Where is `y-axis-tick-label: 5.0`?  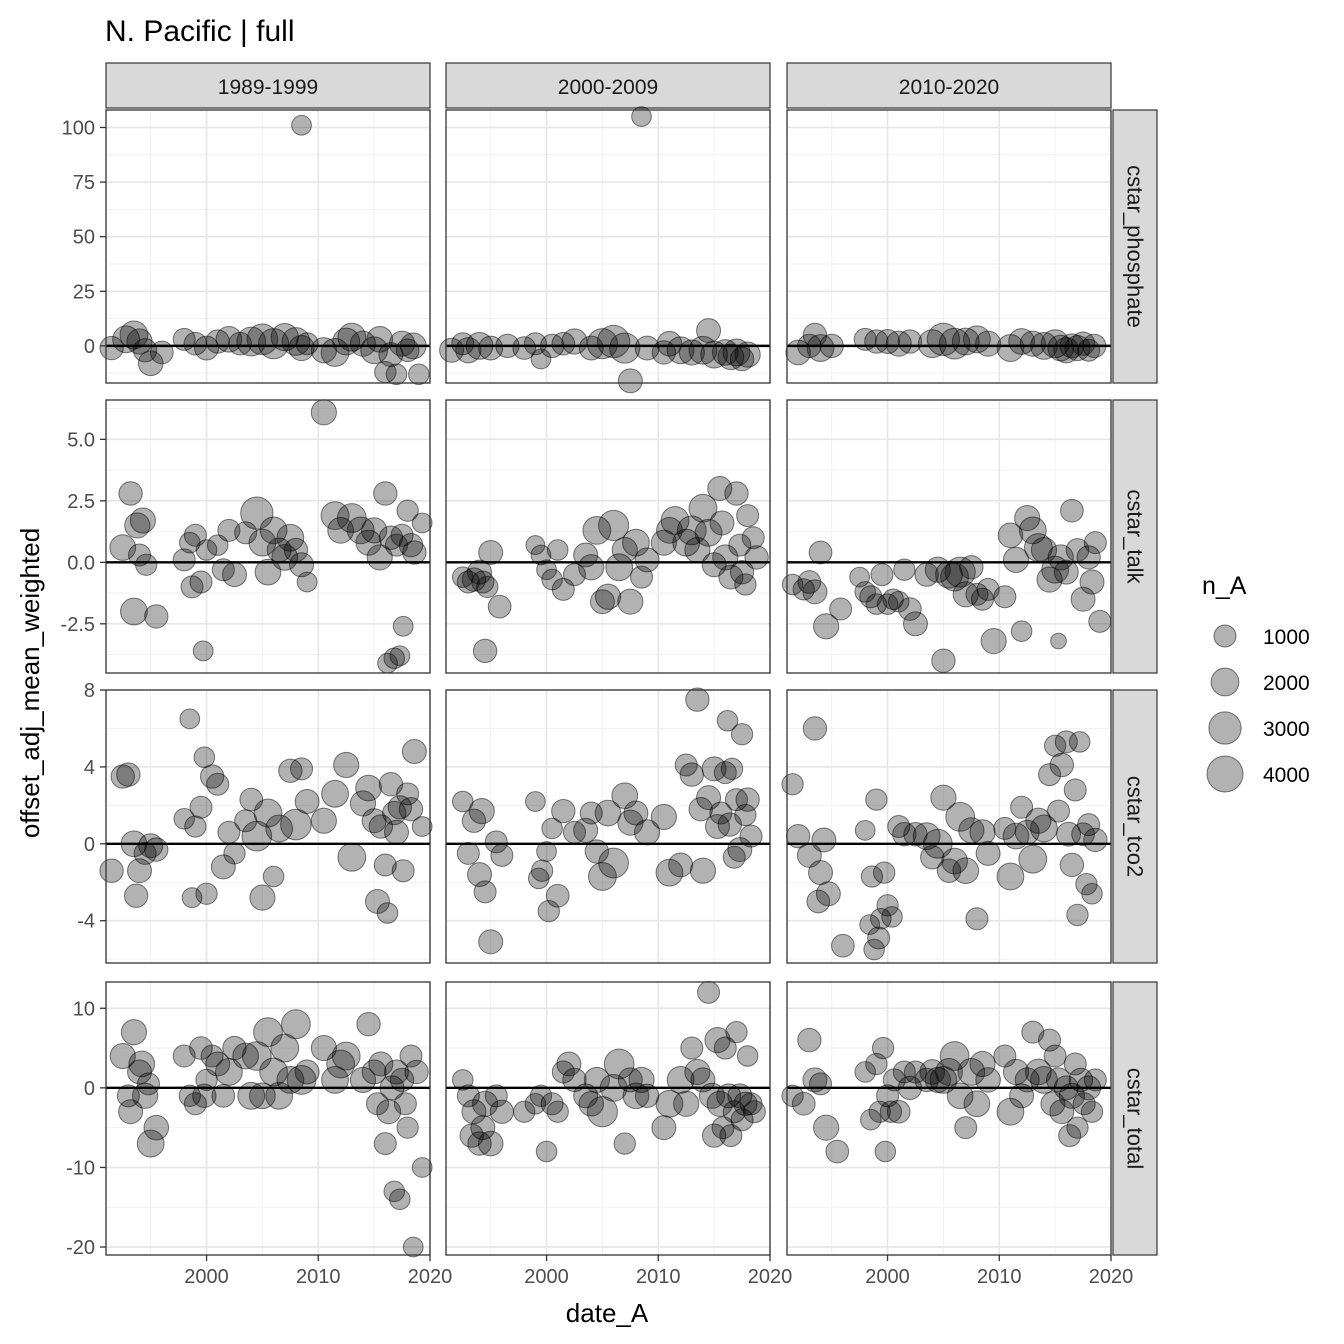 y-axis-tick-label: 5.0 is located at coordinates (81, 440).